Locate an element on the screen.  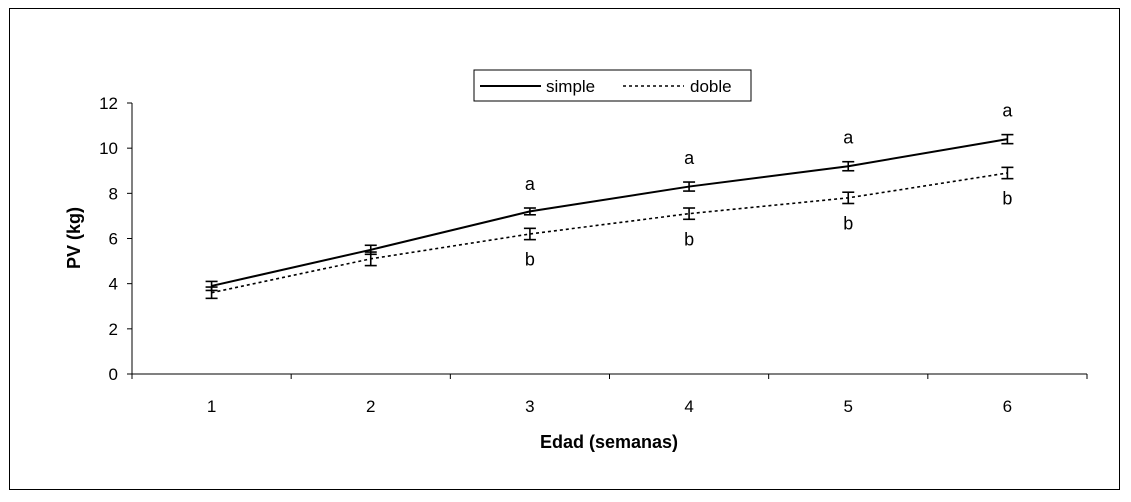
x-tick-label: 2 is located at coordinates (370, 406).